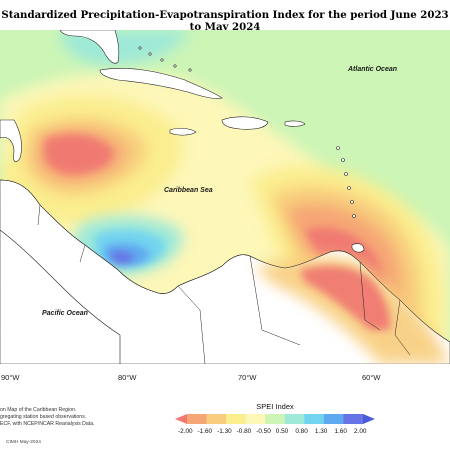 Image resolution: width=450 pixels, height=450 pixels. Describe the element at coordinates (47, 424) in the screenshot. I see `map-note: ECF, with NCEP/NCAR Reanalysis Data.` at that location.